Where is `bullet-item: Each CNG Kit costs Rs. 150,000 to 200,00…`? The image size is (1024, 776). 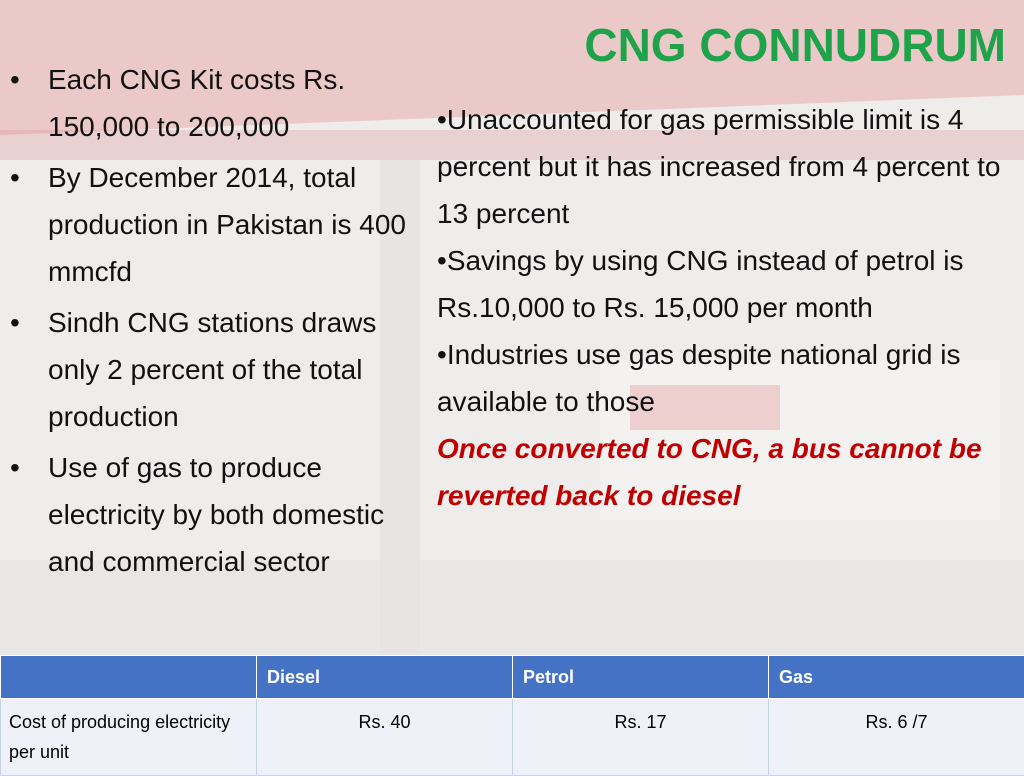 bullet-item: Each CNG Kit costs Rs. 150,000 to 200,00… is located at coordinates (220, 103).